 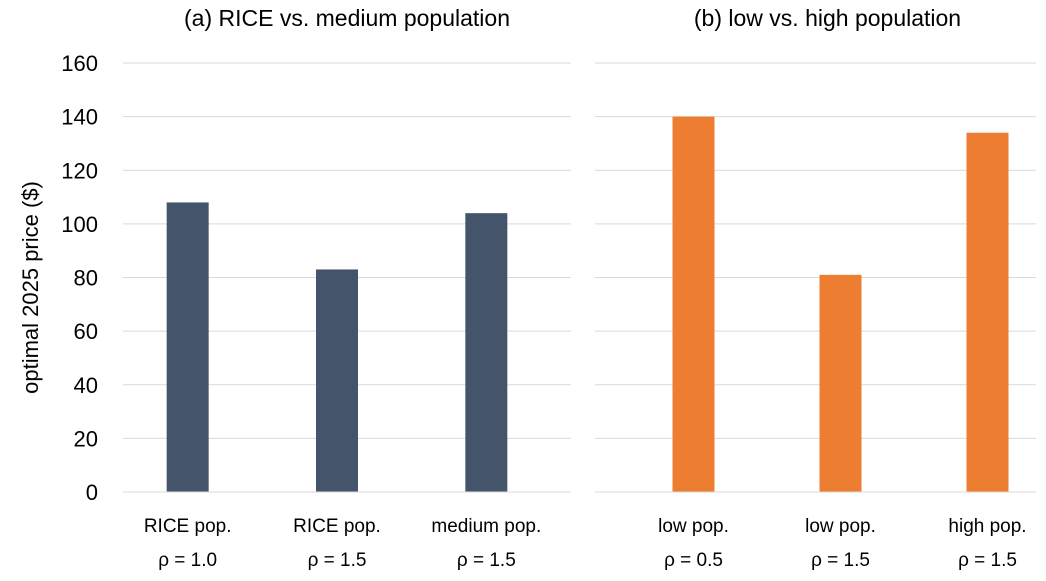 I want to click on y-tick-label: 140, so click(x=79, y=117).